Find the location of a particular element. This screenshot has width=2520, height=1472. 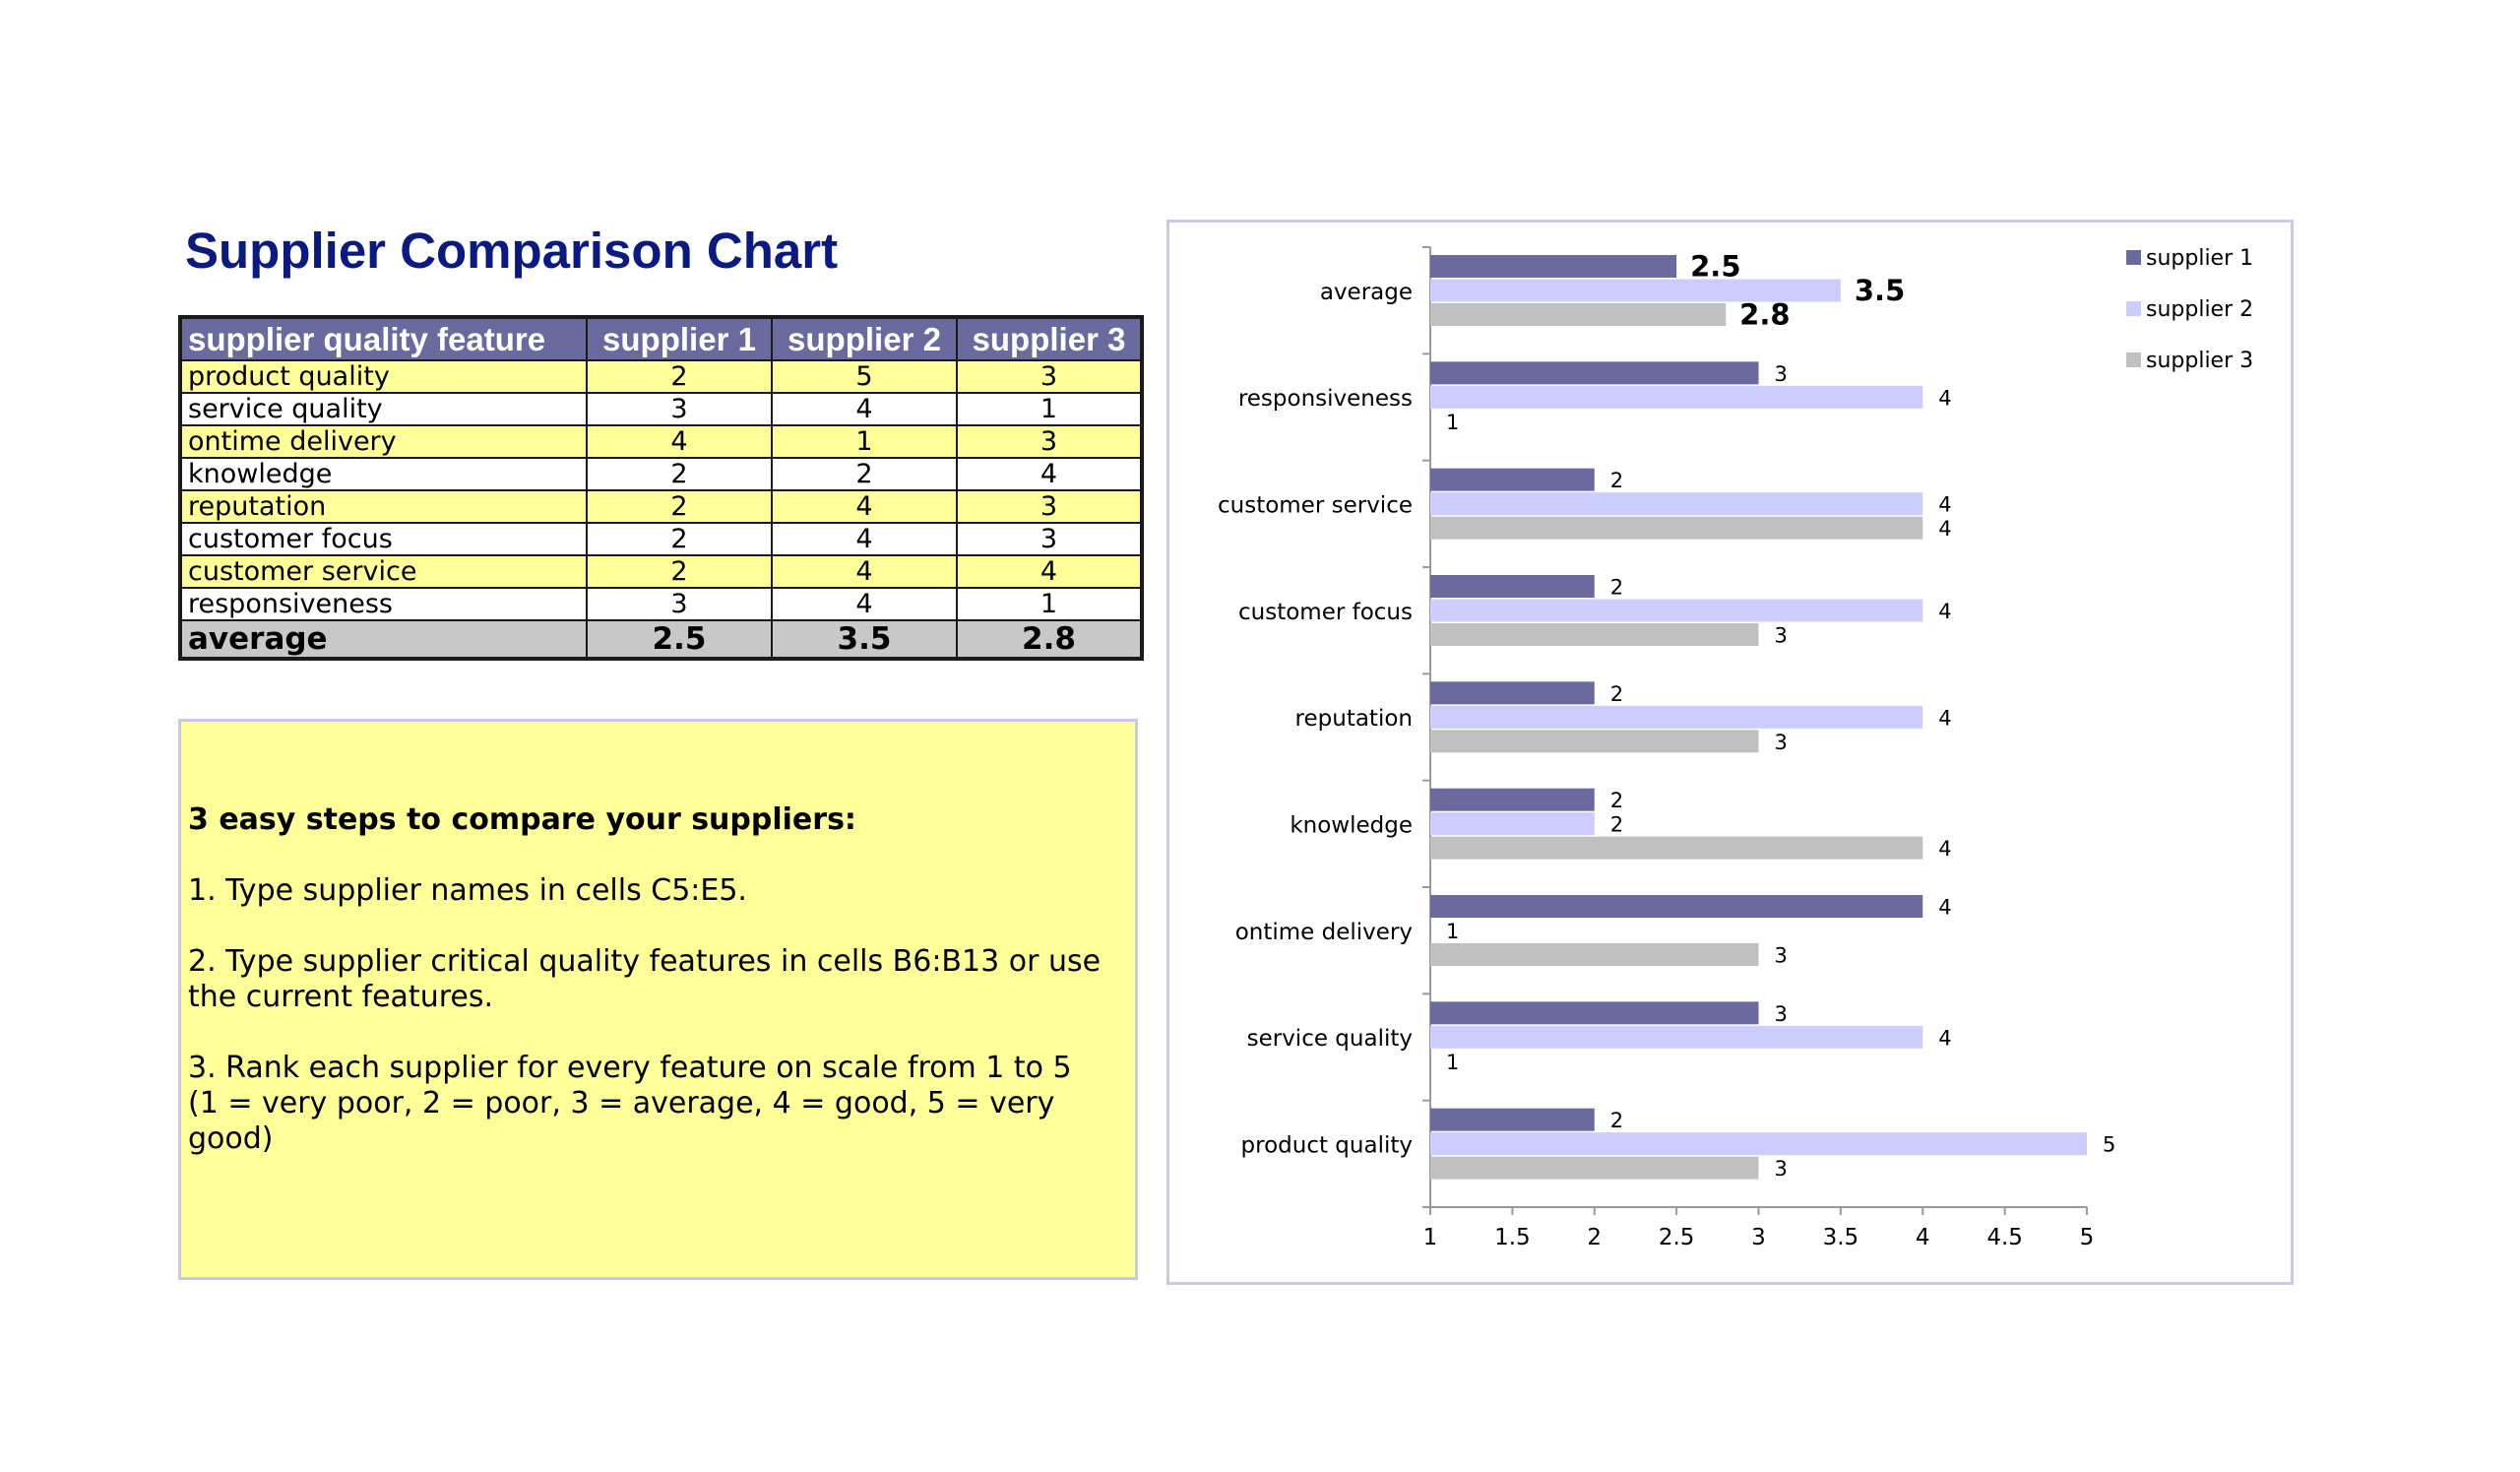

table-row: service quality 3 4 1 is located at coordinates (661, 409).